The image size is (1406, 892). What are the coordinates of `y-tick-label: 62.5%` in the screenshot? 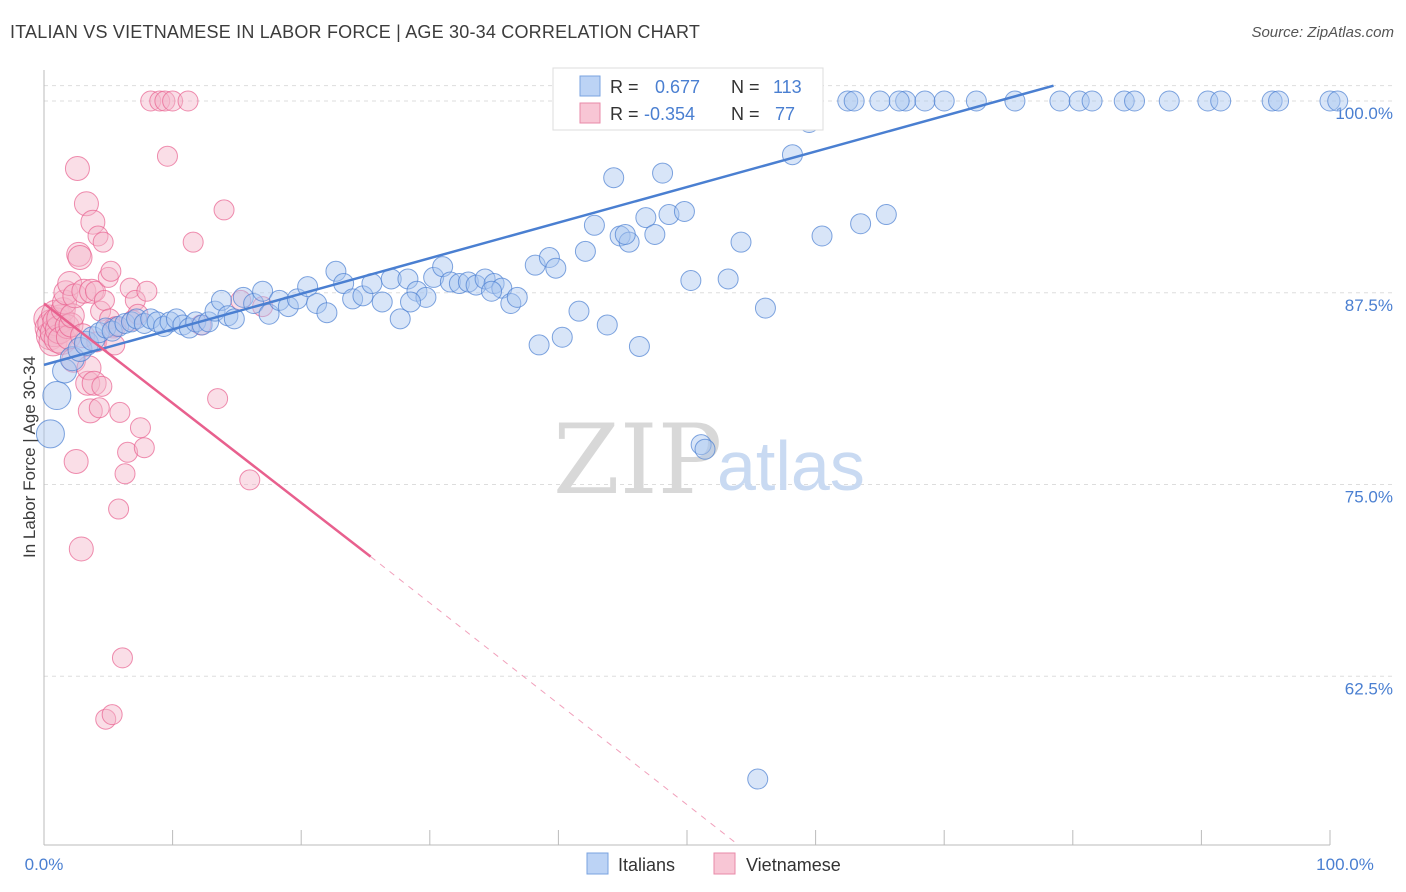 It's located at (1369, 688).